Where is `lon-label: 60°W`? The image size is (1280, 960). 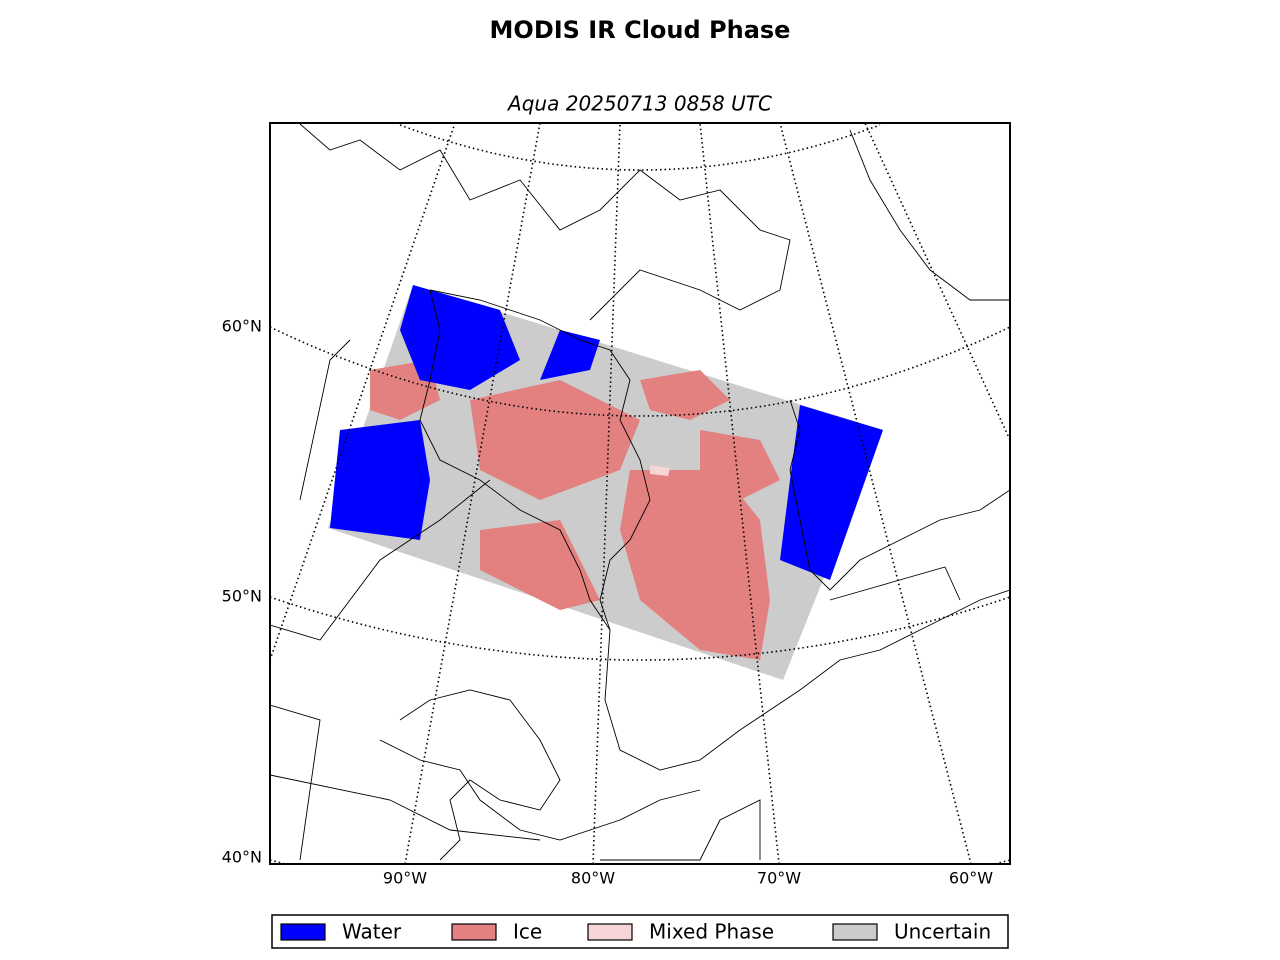 lon-label: 60°W is located at coordinates (971, 878).